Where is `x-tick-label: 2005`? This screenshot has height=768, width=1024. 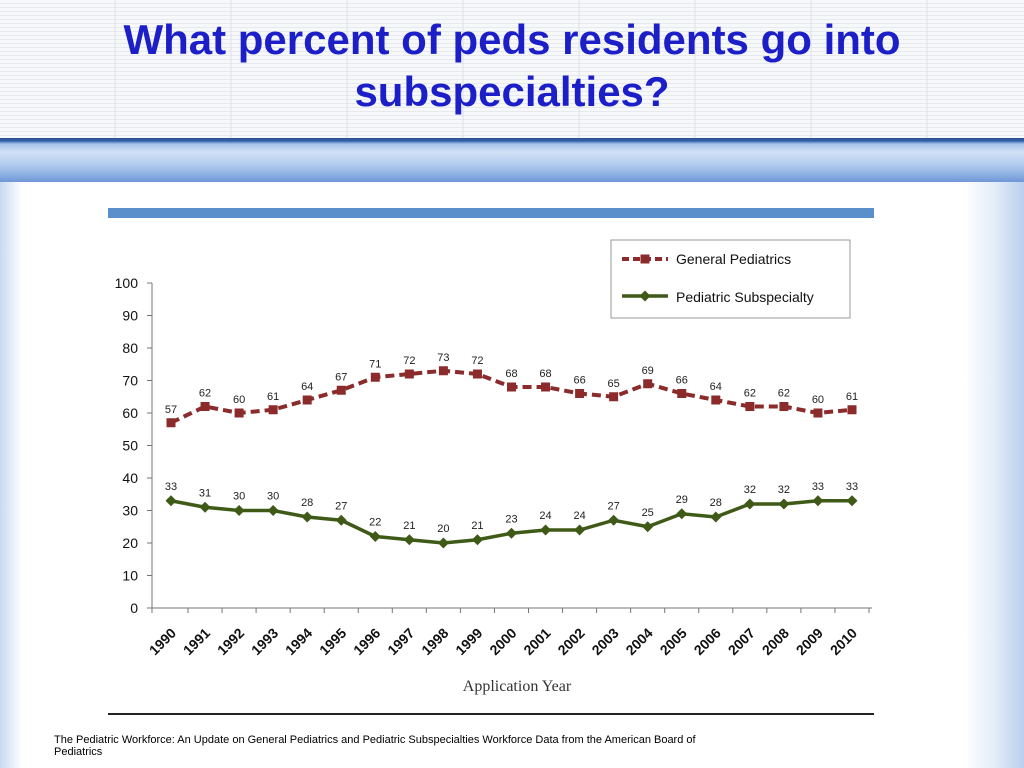
x-tick-label: 2005 is located at coordinates (673, 641).